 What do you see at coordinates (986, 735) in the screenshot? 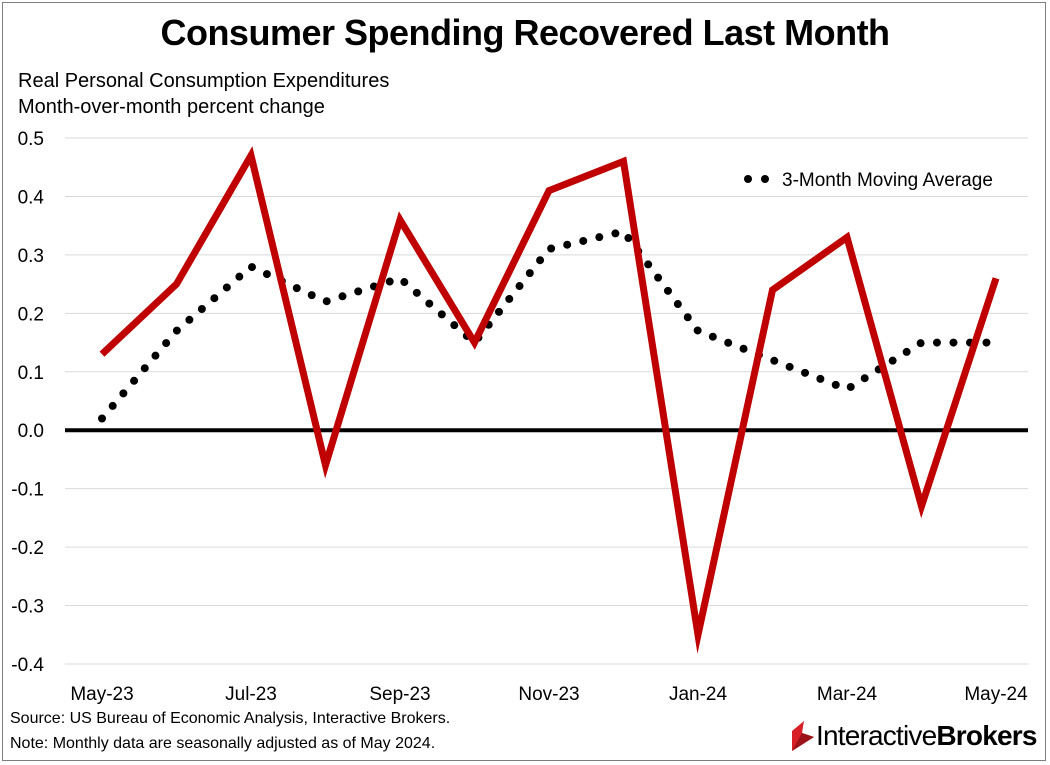
I see `logo-text-bold: Brokers` at bounding box center [986, 735].